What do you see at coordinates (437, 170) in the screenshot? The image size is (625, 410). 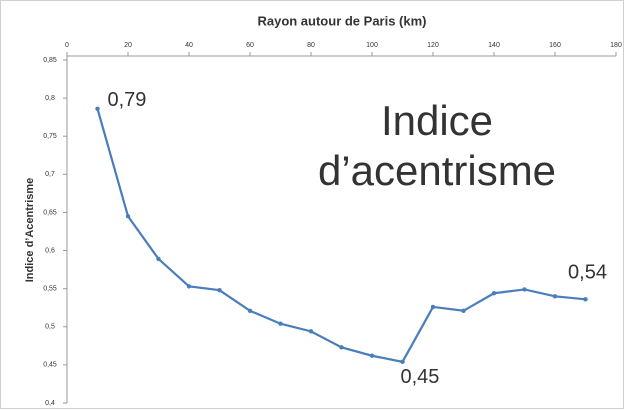 I see `overlay-title: d’acentrisme` at bounding box center [437, 170].